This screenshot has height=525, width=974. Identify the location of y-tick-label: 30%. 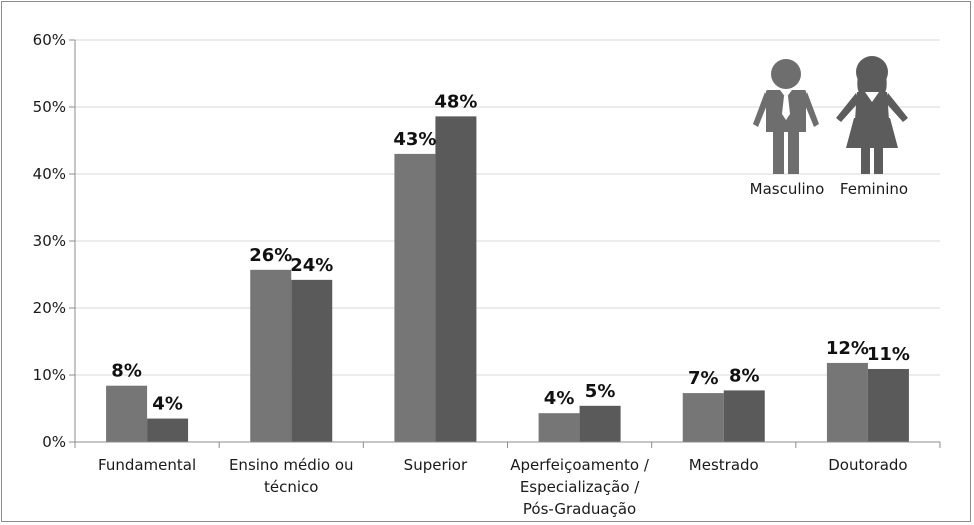
(49, 241).